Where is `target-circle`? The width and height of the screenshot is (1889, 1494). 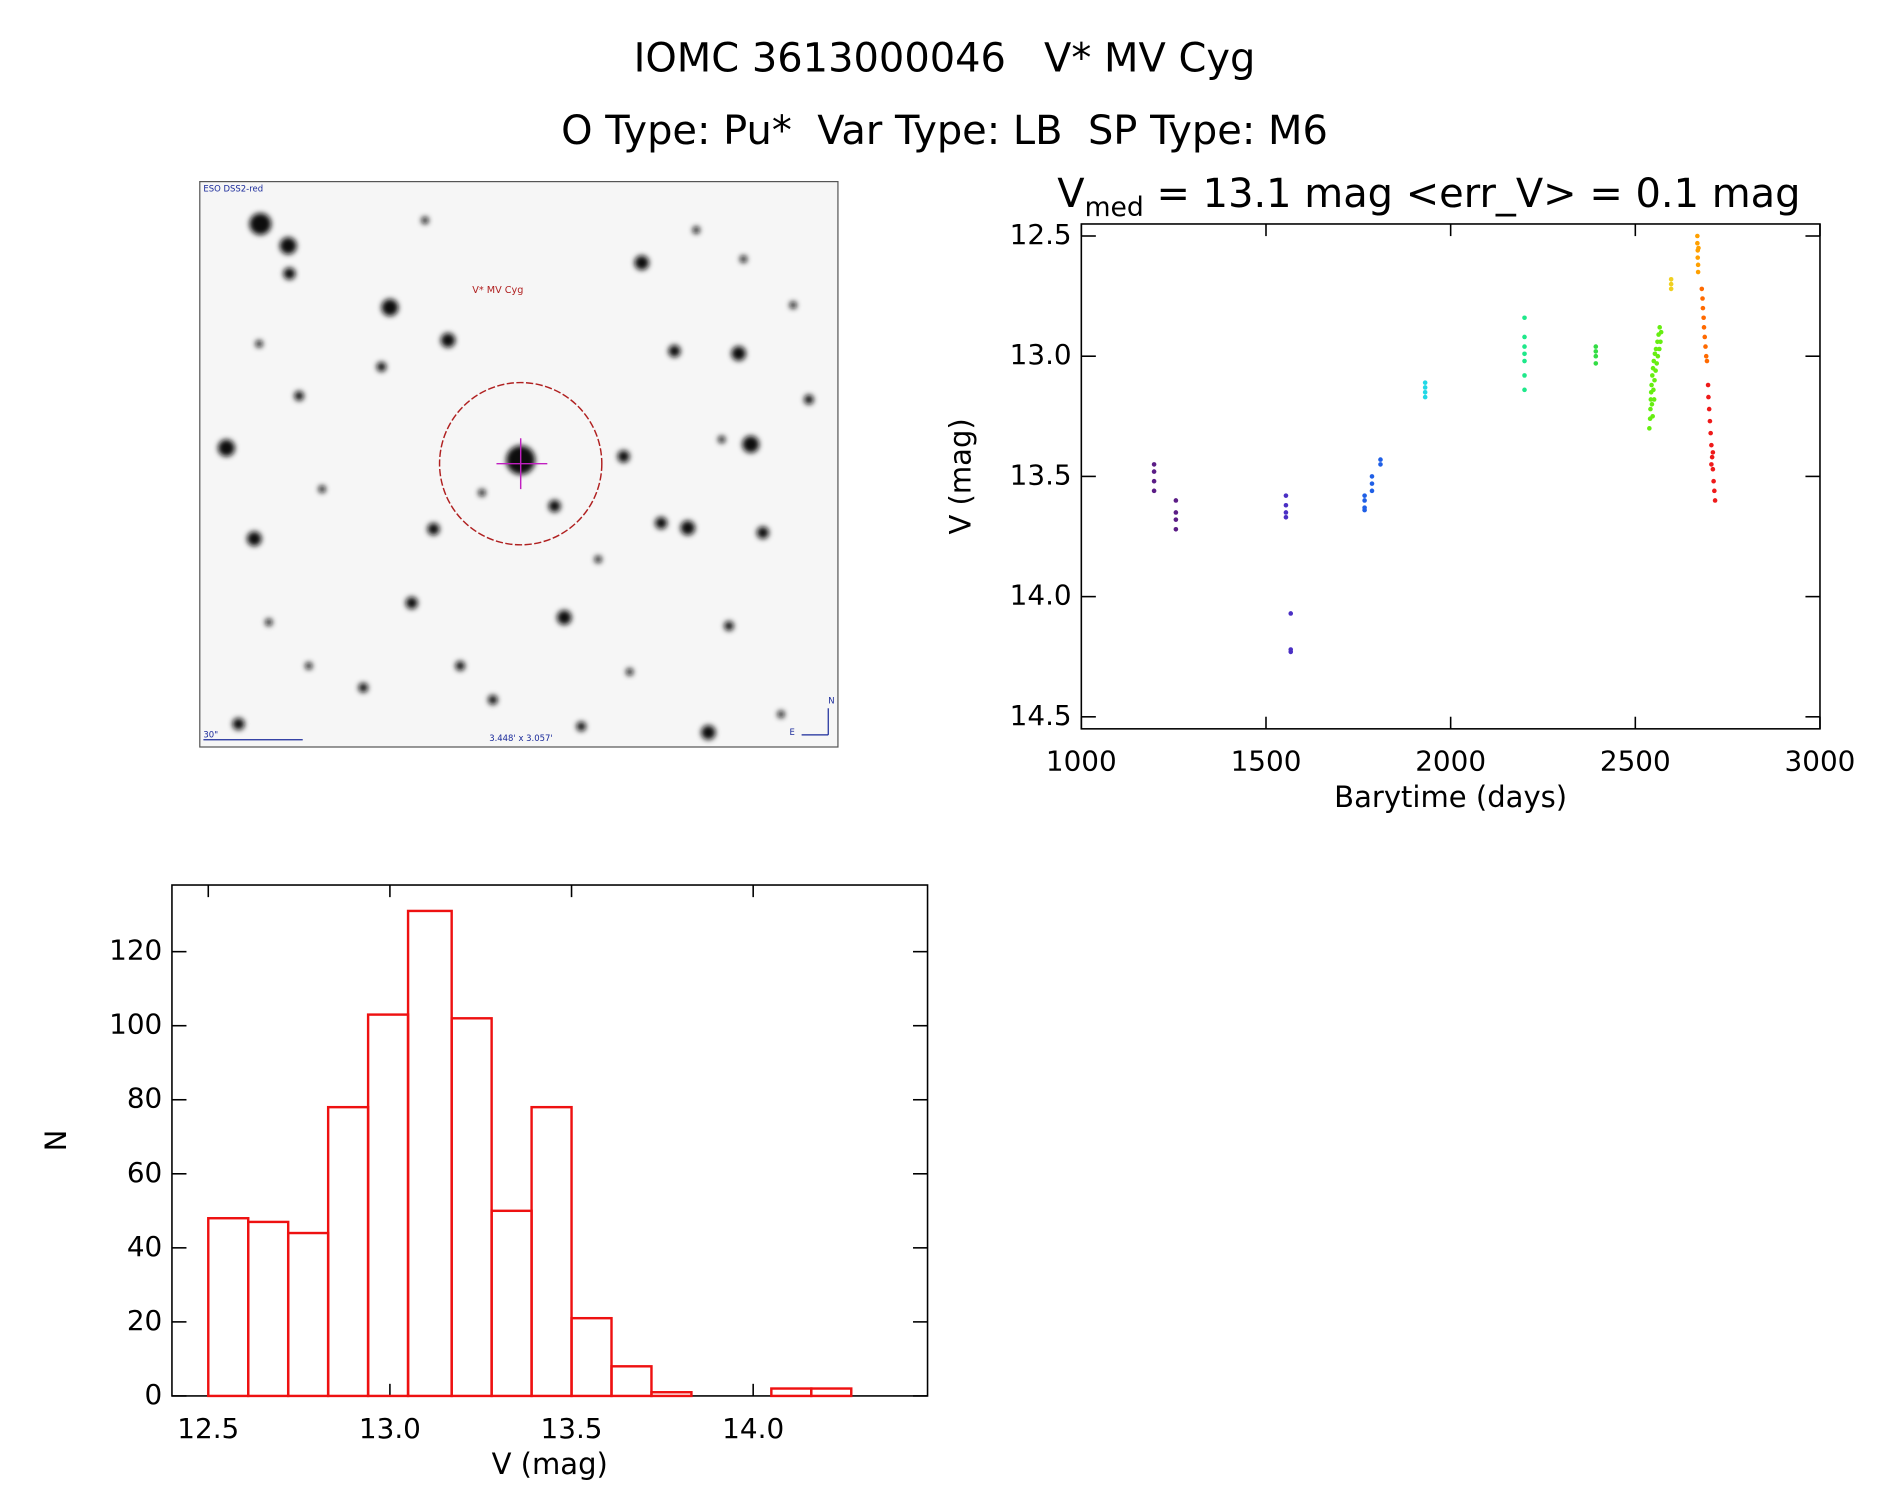 target-circle is located at coordinates (520, 463).